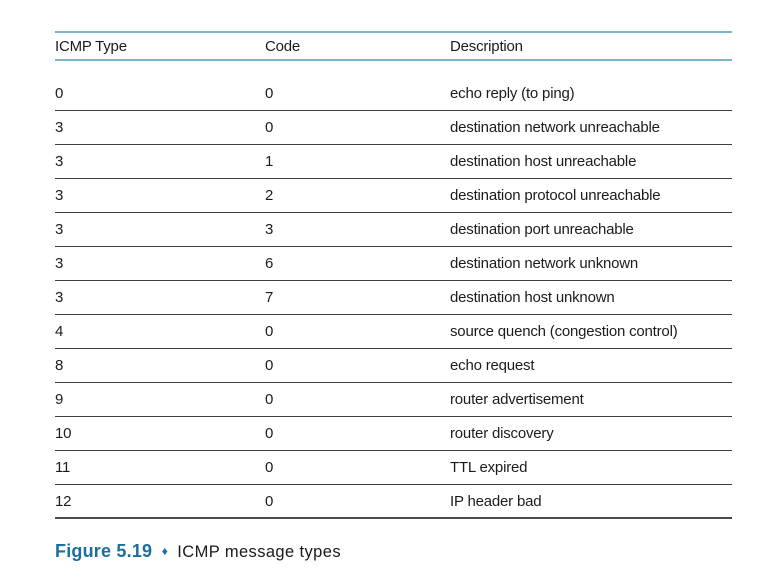  I want to click on cell-description: echo reply (to ping), so click(512, 93).